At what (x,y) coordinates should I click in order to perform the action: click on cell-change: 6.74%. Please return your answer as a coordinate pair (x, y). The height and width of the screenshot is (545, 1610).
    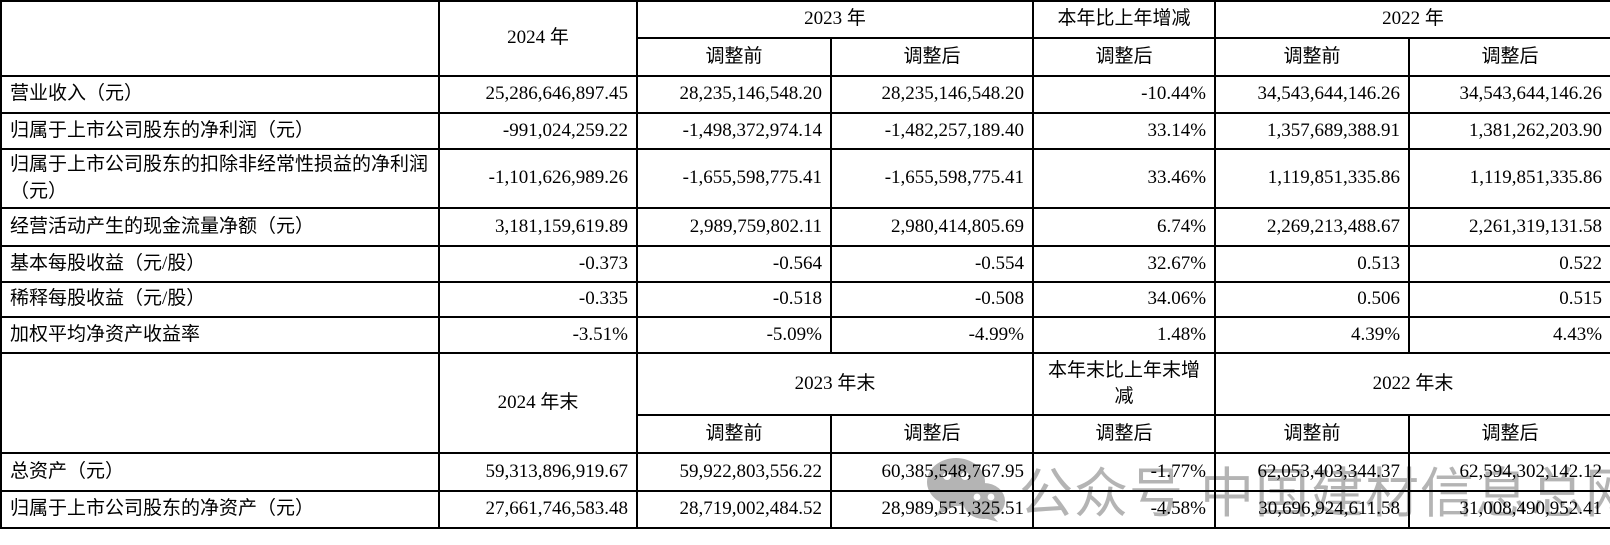
    Looking at the image, I should click on (1124, 227).